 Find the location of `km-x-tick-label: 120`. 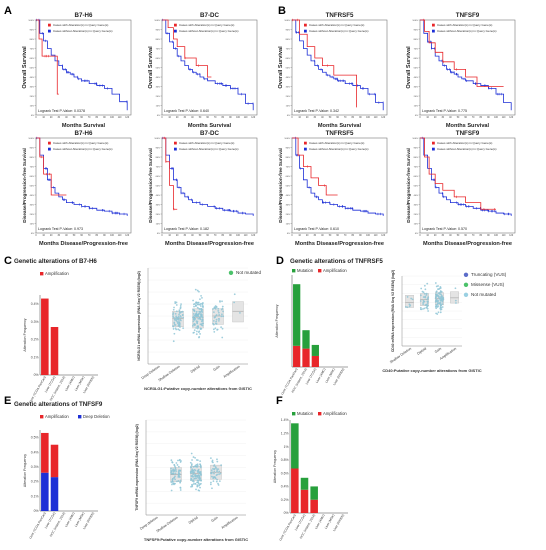

km-x-tick-label: 120 is located at coordinates (253, 236).